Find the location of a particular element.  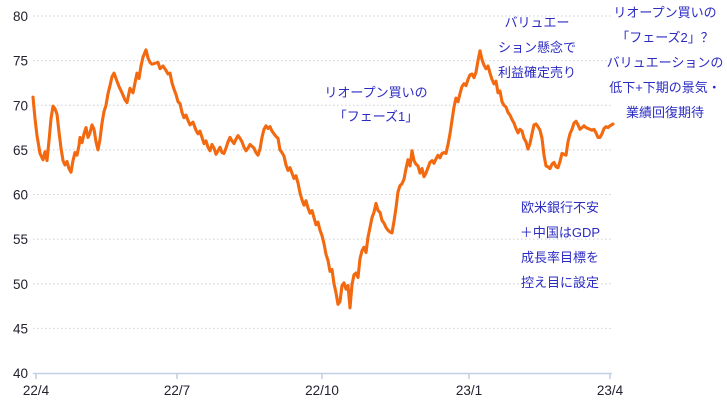

annotation-text: ＋中国はGDP is located at coordinates (560, 232).